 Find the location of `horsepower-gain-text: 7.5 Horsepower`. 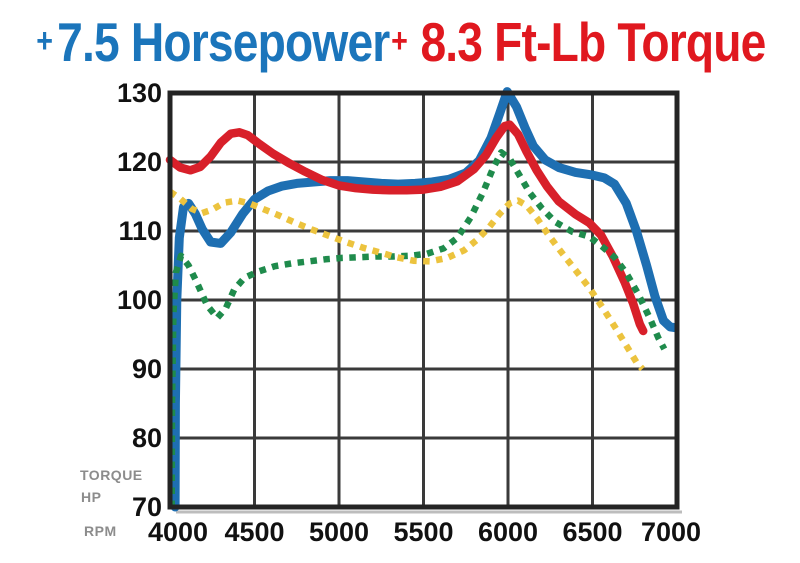

horsepower-gain-text: 7.5 Horsepower is located at coordinates (223, 42).